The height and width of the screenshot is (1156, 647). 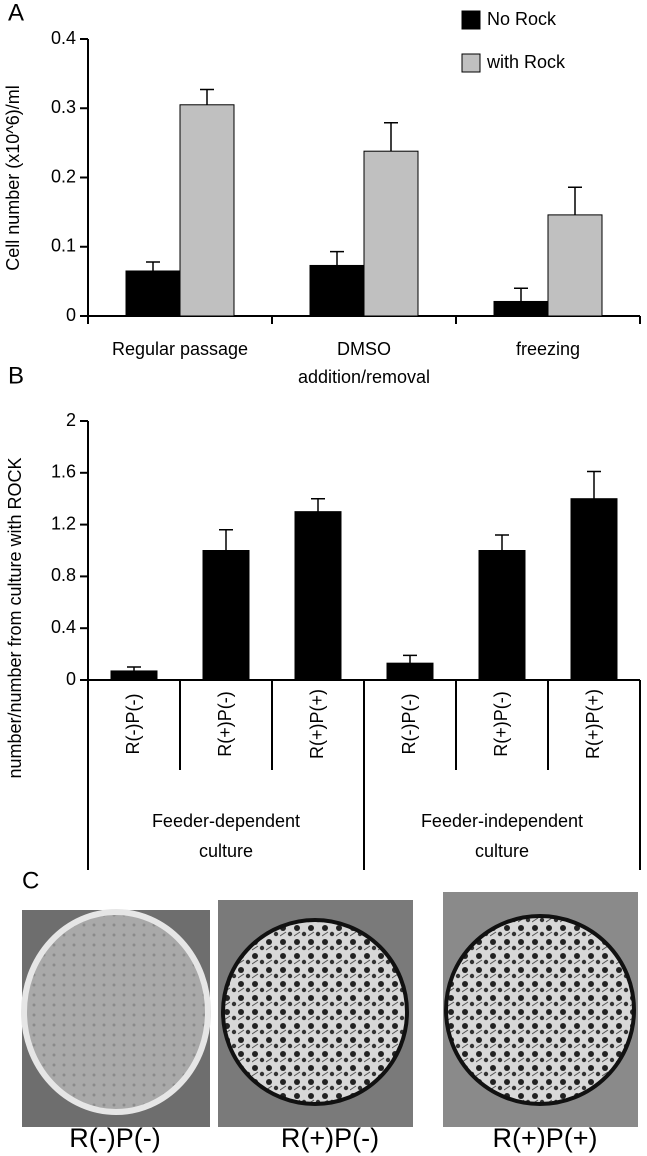 I want to click on group-label: Feeder-independent, so click(x=502, y=821).